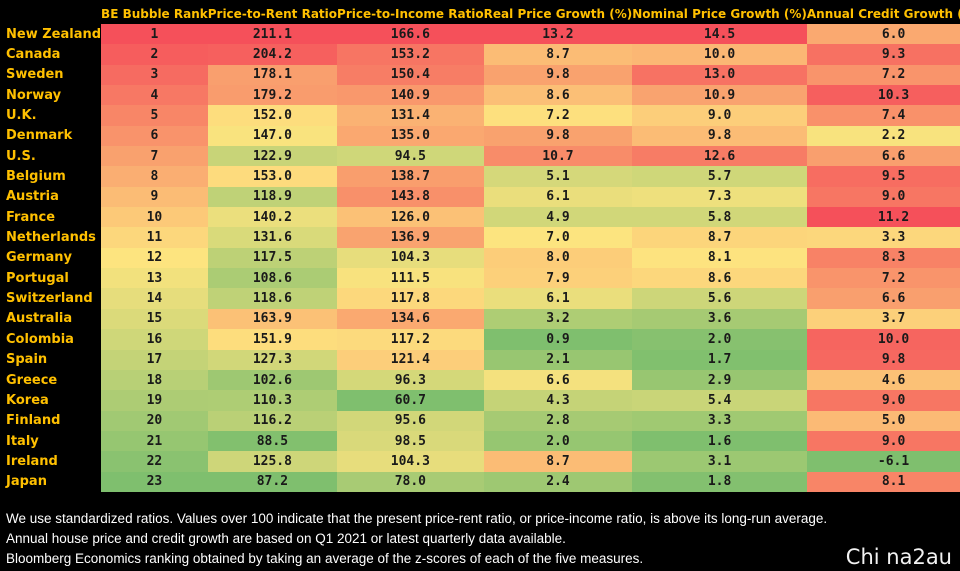 The height and width of the screenshot is (571, 960). What do you see at coordinates (883, 217) in the screenshot?
I see `data-cell: 11.2` at bounding box center [883, 217].